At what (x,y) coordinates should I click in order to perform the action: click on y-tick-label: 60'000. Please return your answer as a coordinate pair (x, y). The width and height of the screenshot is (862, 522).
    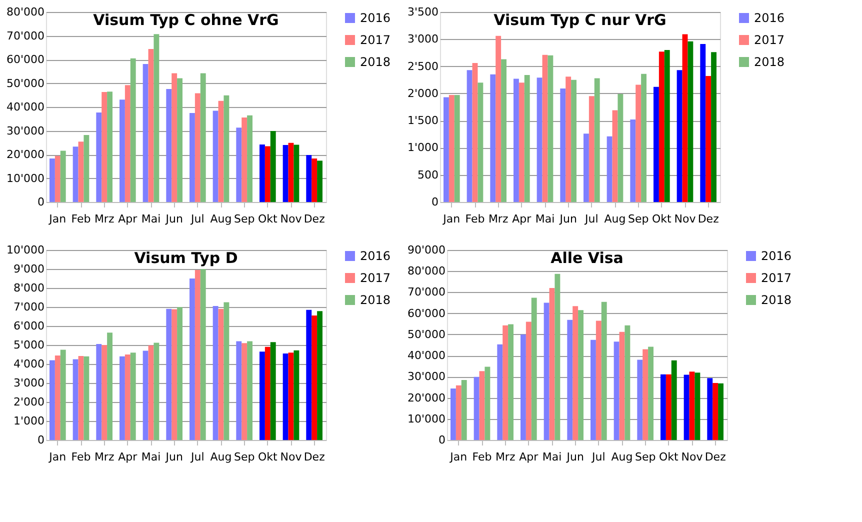
    Looking at the image, I should click on (426, 313).